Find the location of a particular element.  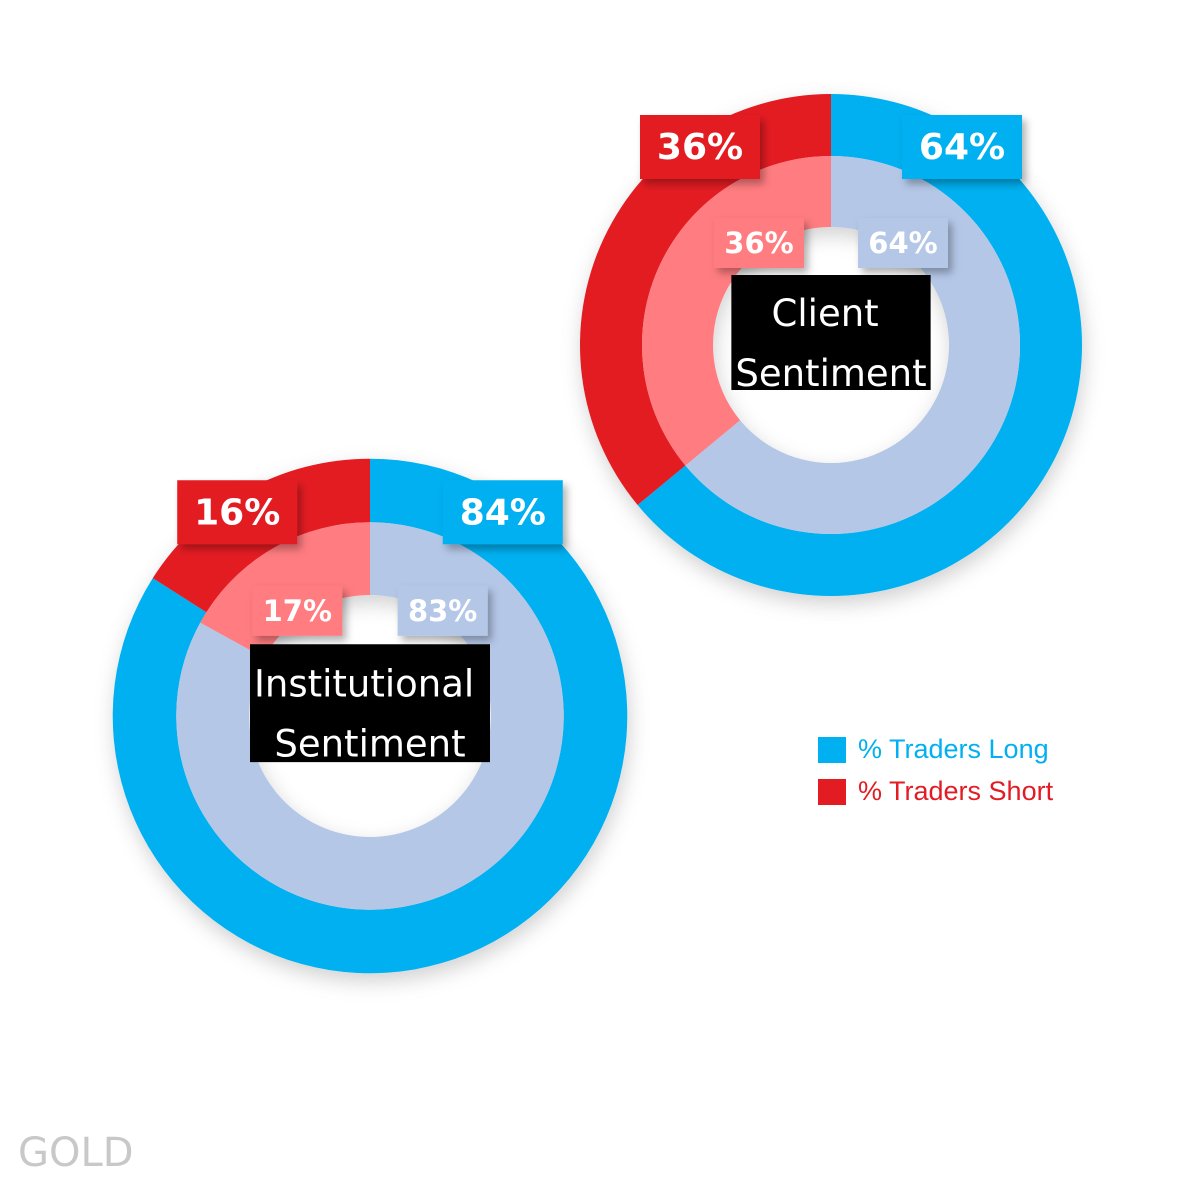

asset-label: GOLD is located at coordinates (76, 1153).